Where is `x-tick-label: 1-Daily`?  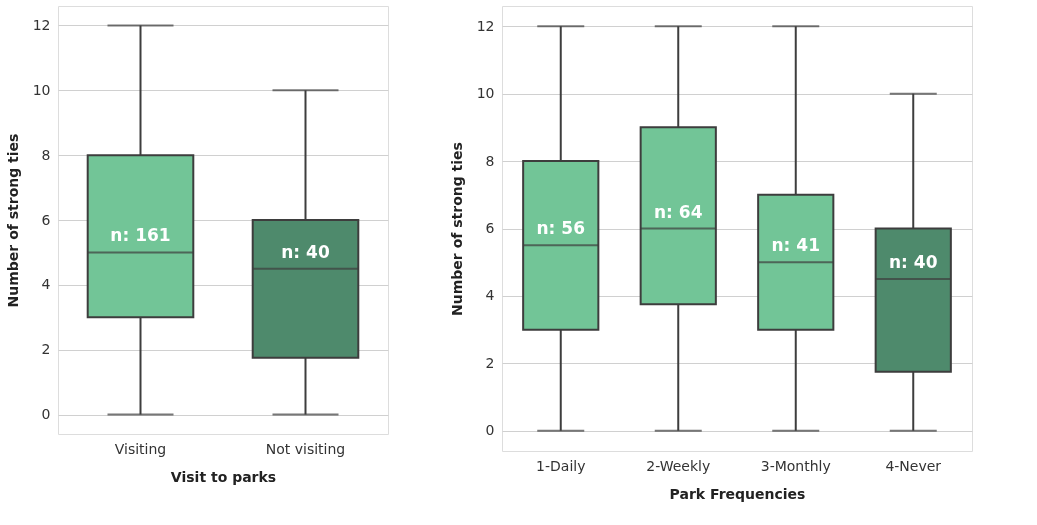
x-tick-label: 1-Daily is located at coordinates (561, 465).